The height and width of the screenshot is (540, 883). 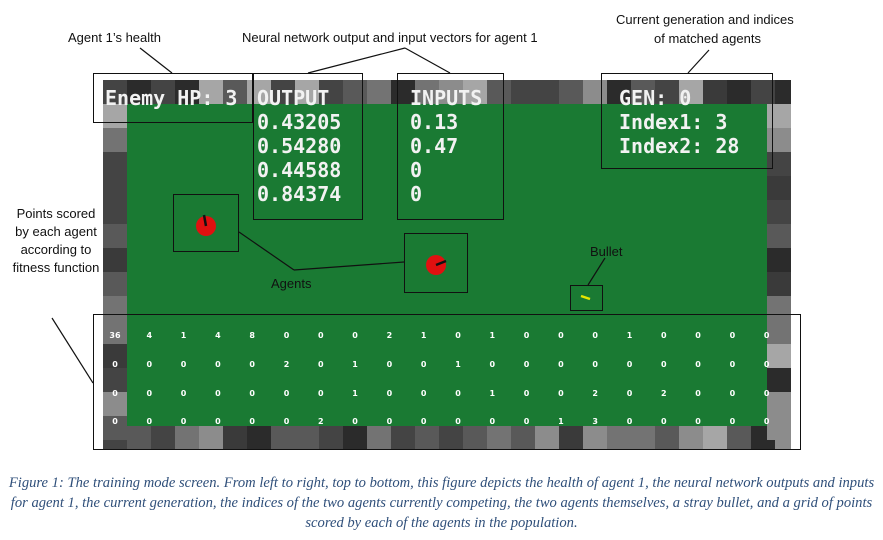 What do you see at coordinates (585, 297) in the screenshot?
I see `bullet` at bounding box center [585, 297].